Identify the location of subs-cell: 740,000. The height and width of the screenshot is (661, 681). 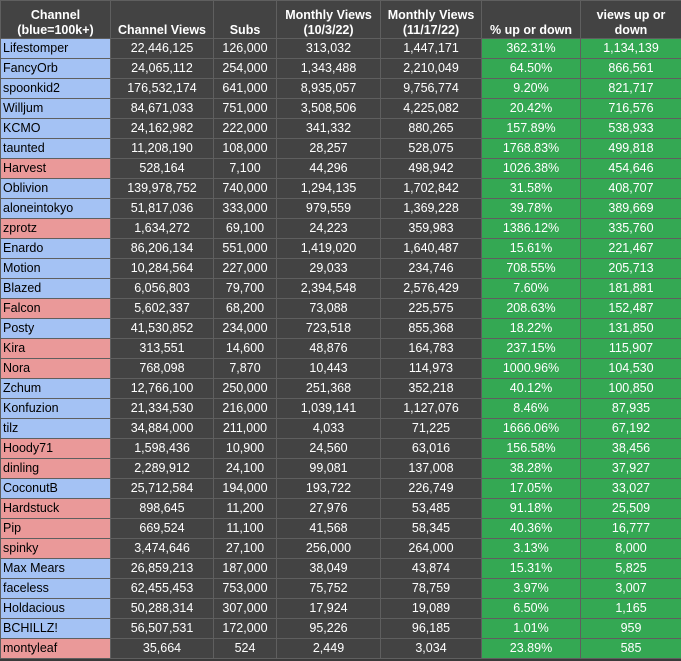
(245, 188).